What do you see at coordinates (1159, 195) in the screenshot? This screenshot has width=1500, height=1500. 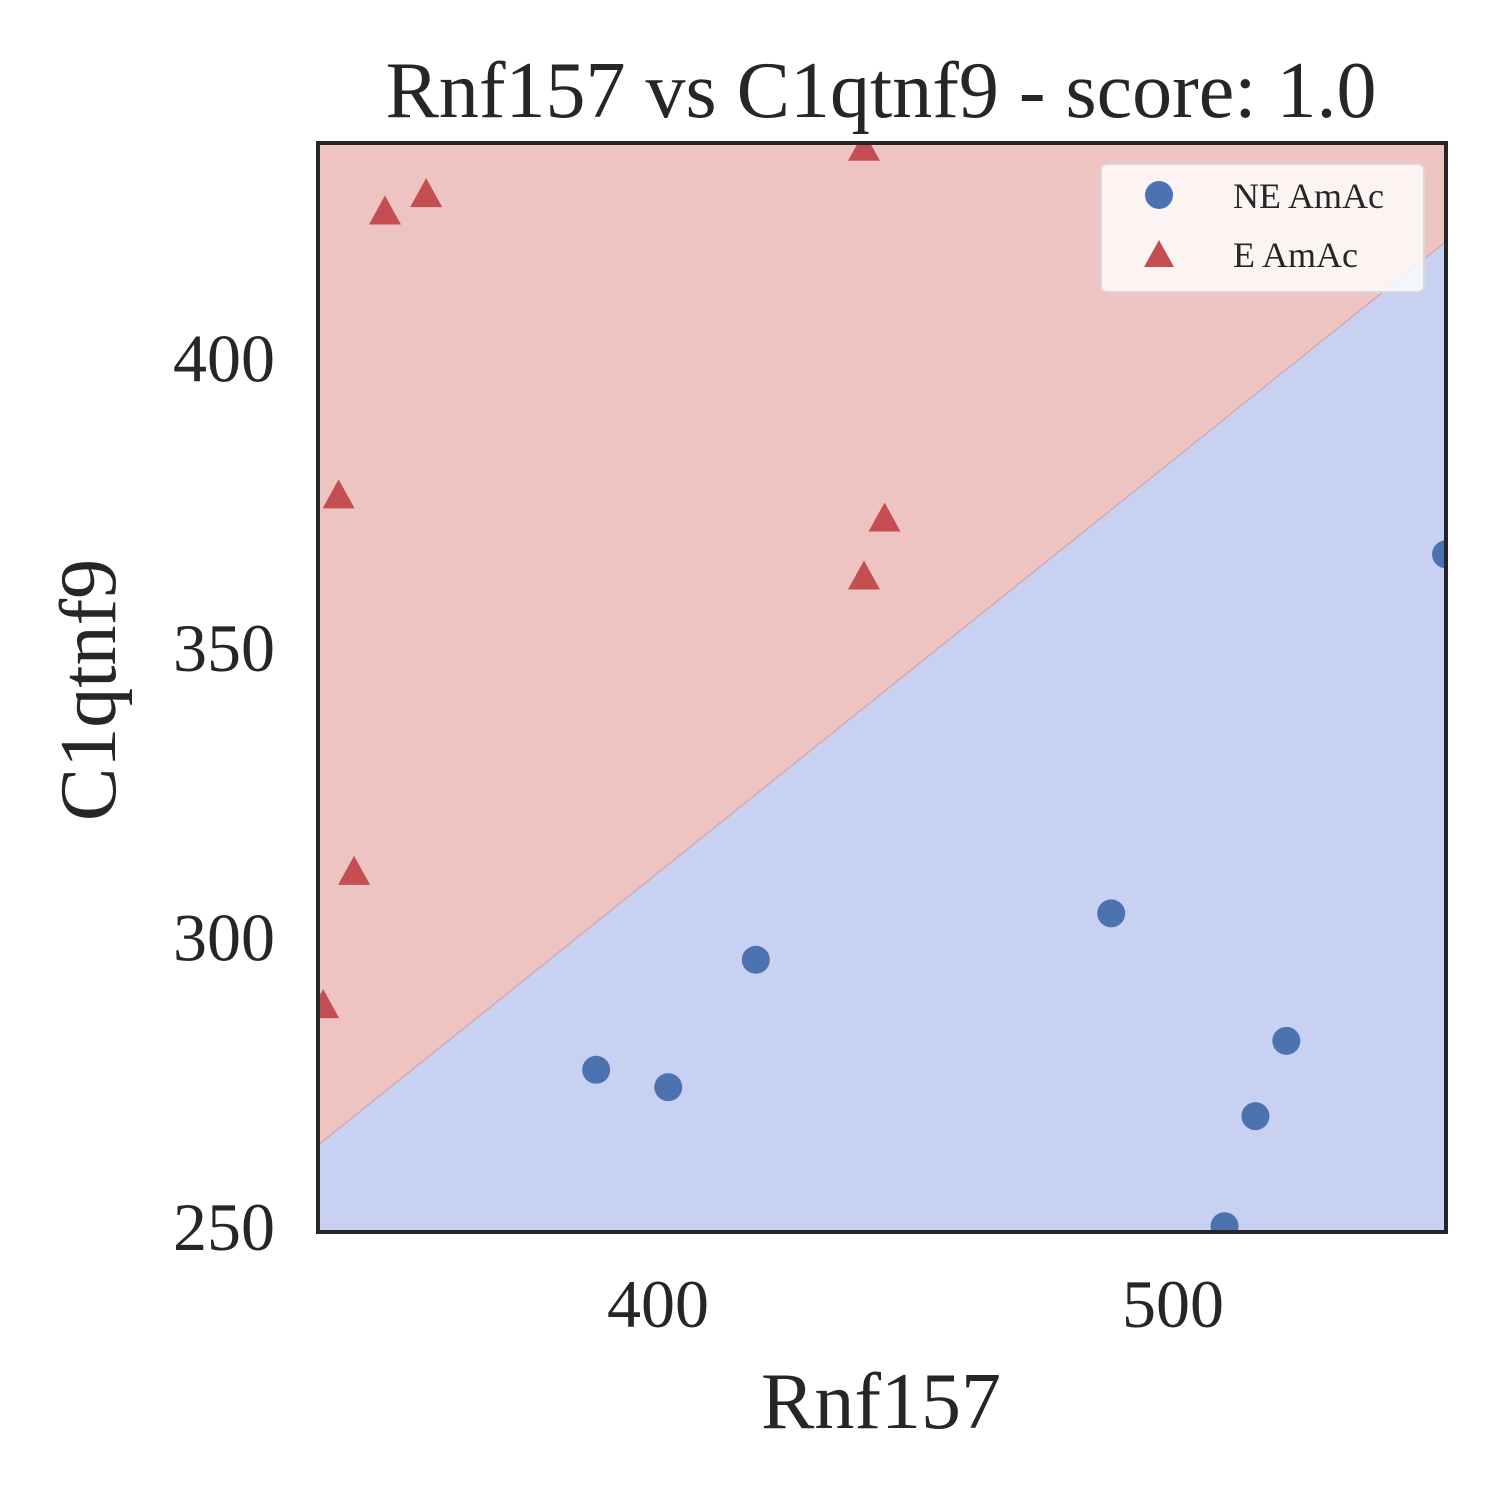 I see `legend-marker-ne-amac` at bounding box center [1159, 195].